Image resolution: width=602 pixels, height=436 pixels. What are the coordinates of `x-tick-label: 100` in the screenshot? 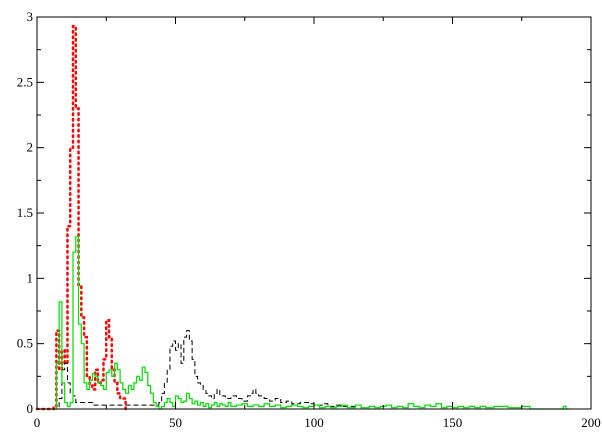 It's located at (314, 422).